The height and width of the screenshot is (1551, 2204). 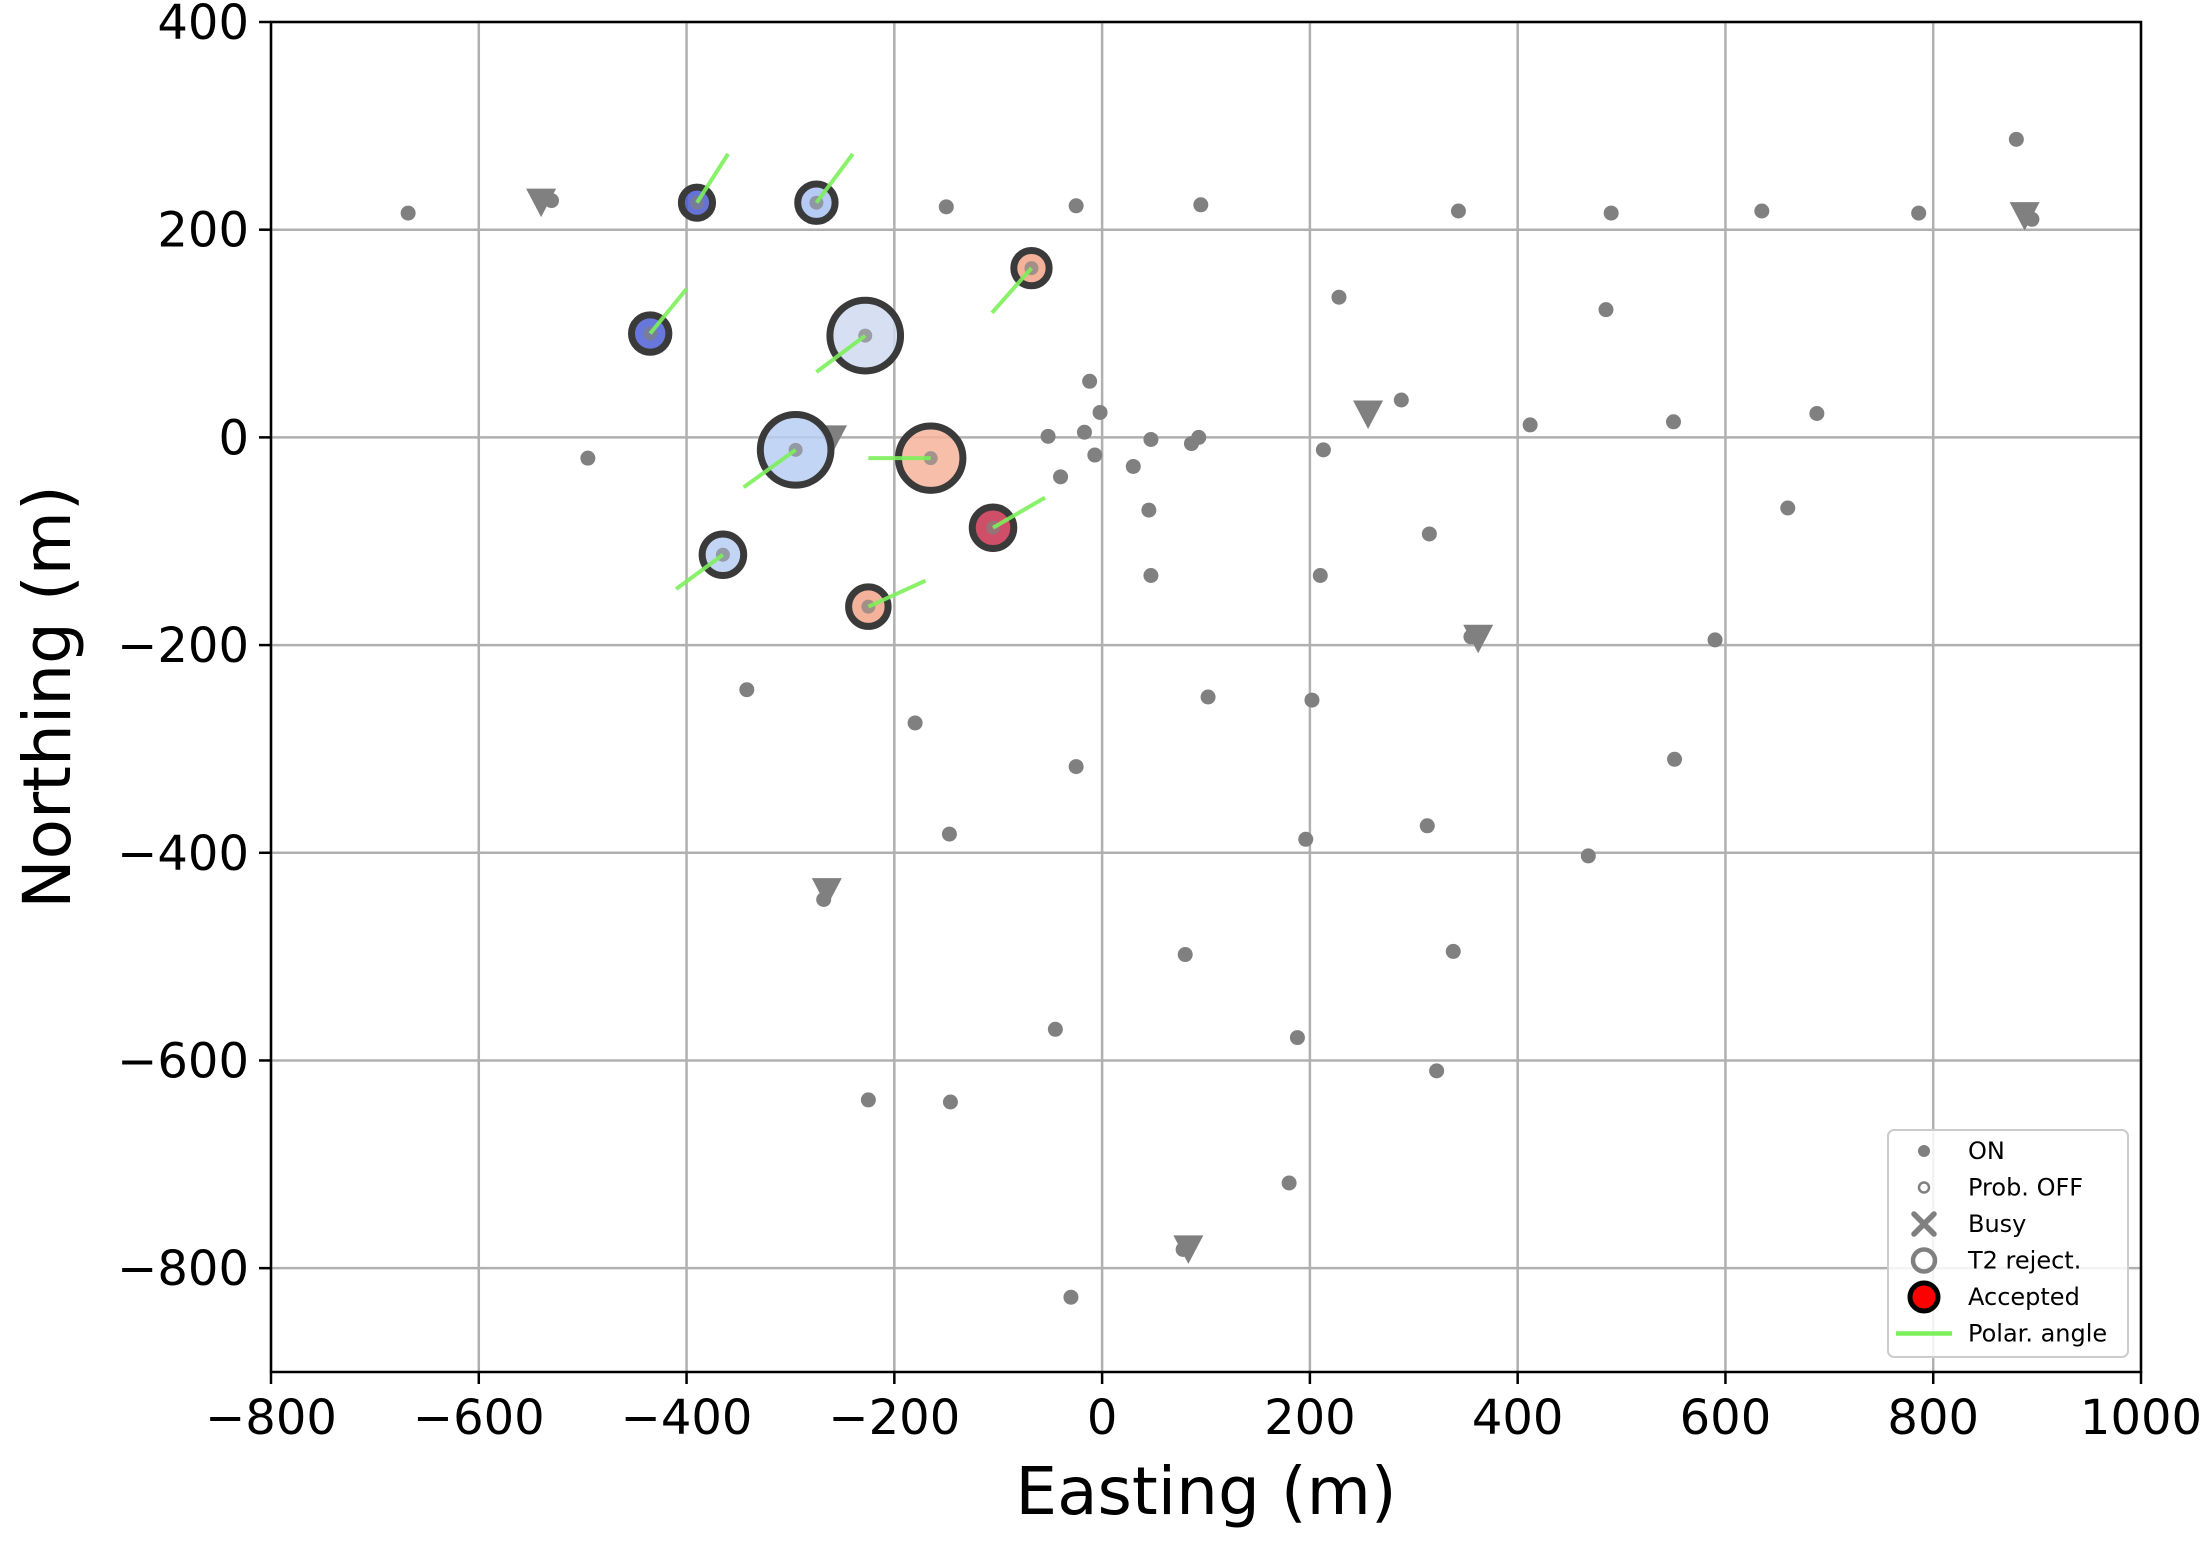 I want to click on legend-label: T2 reject., so click(x=2024, y=1261).